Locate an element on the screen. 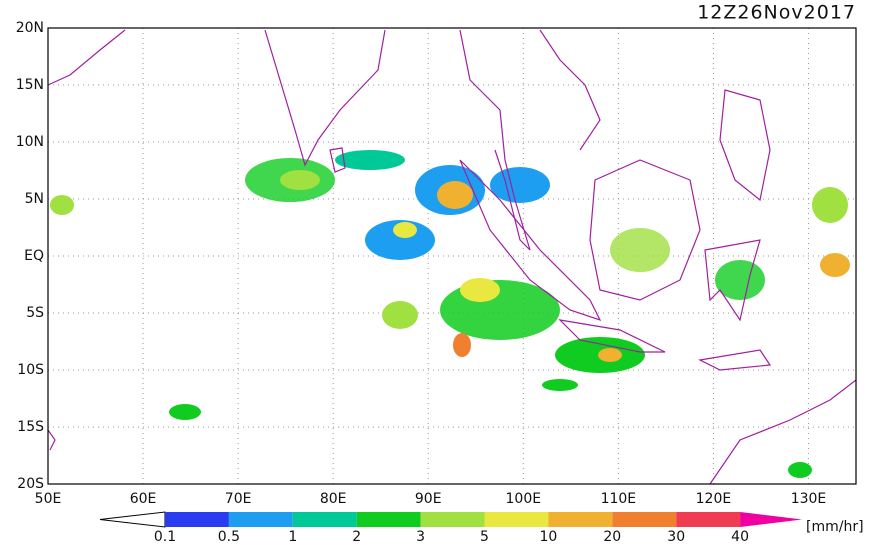 The height and width of the screenshot is (548, 880). colorbar-label: 3 is located at coordinates (420, 536).